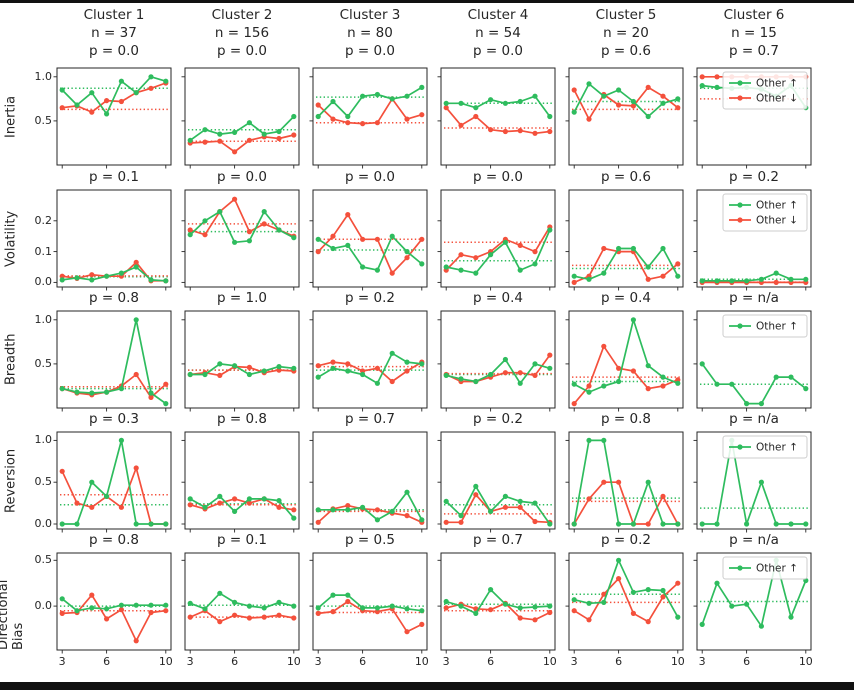 The image size is (854, 690). I want to click on cluster-n: n = 15, so click(754, 33).